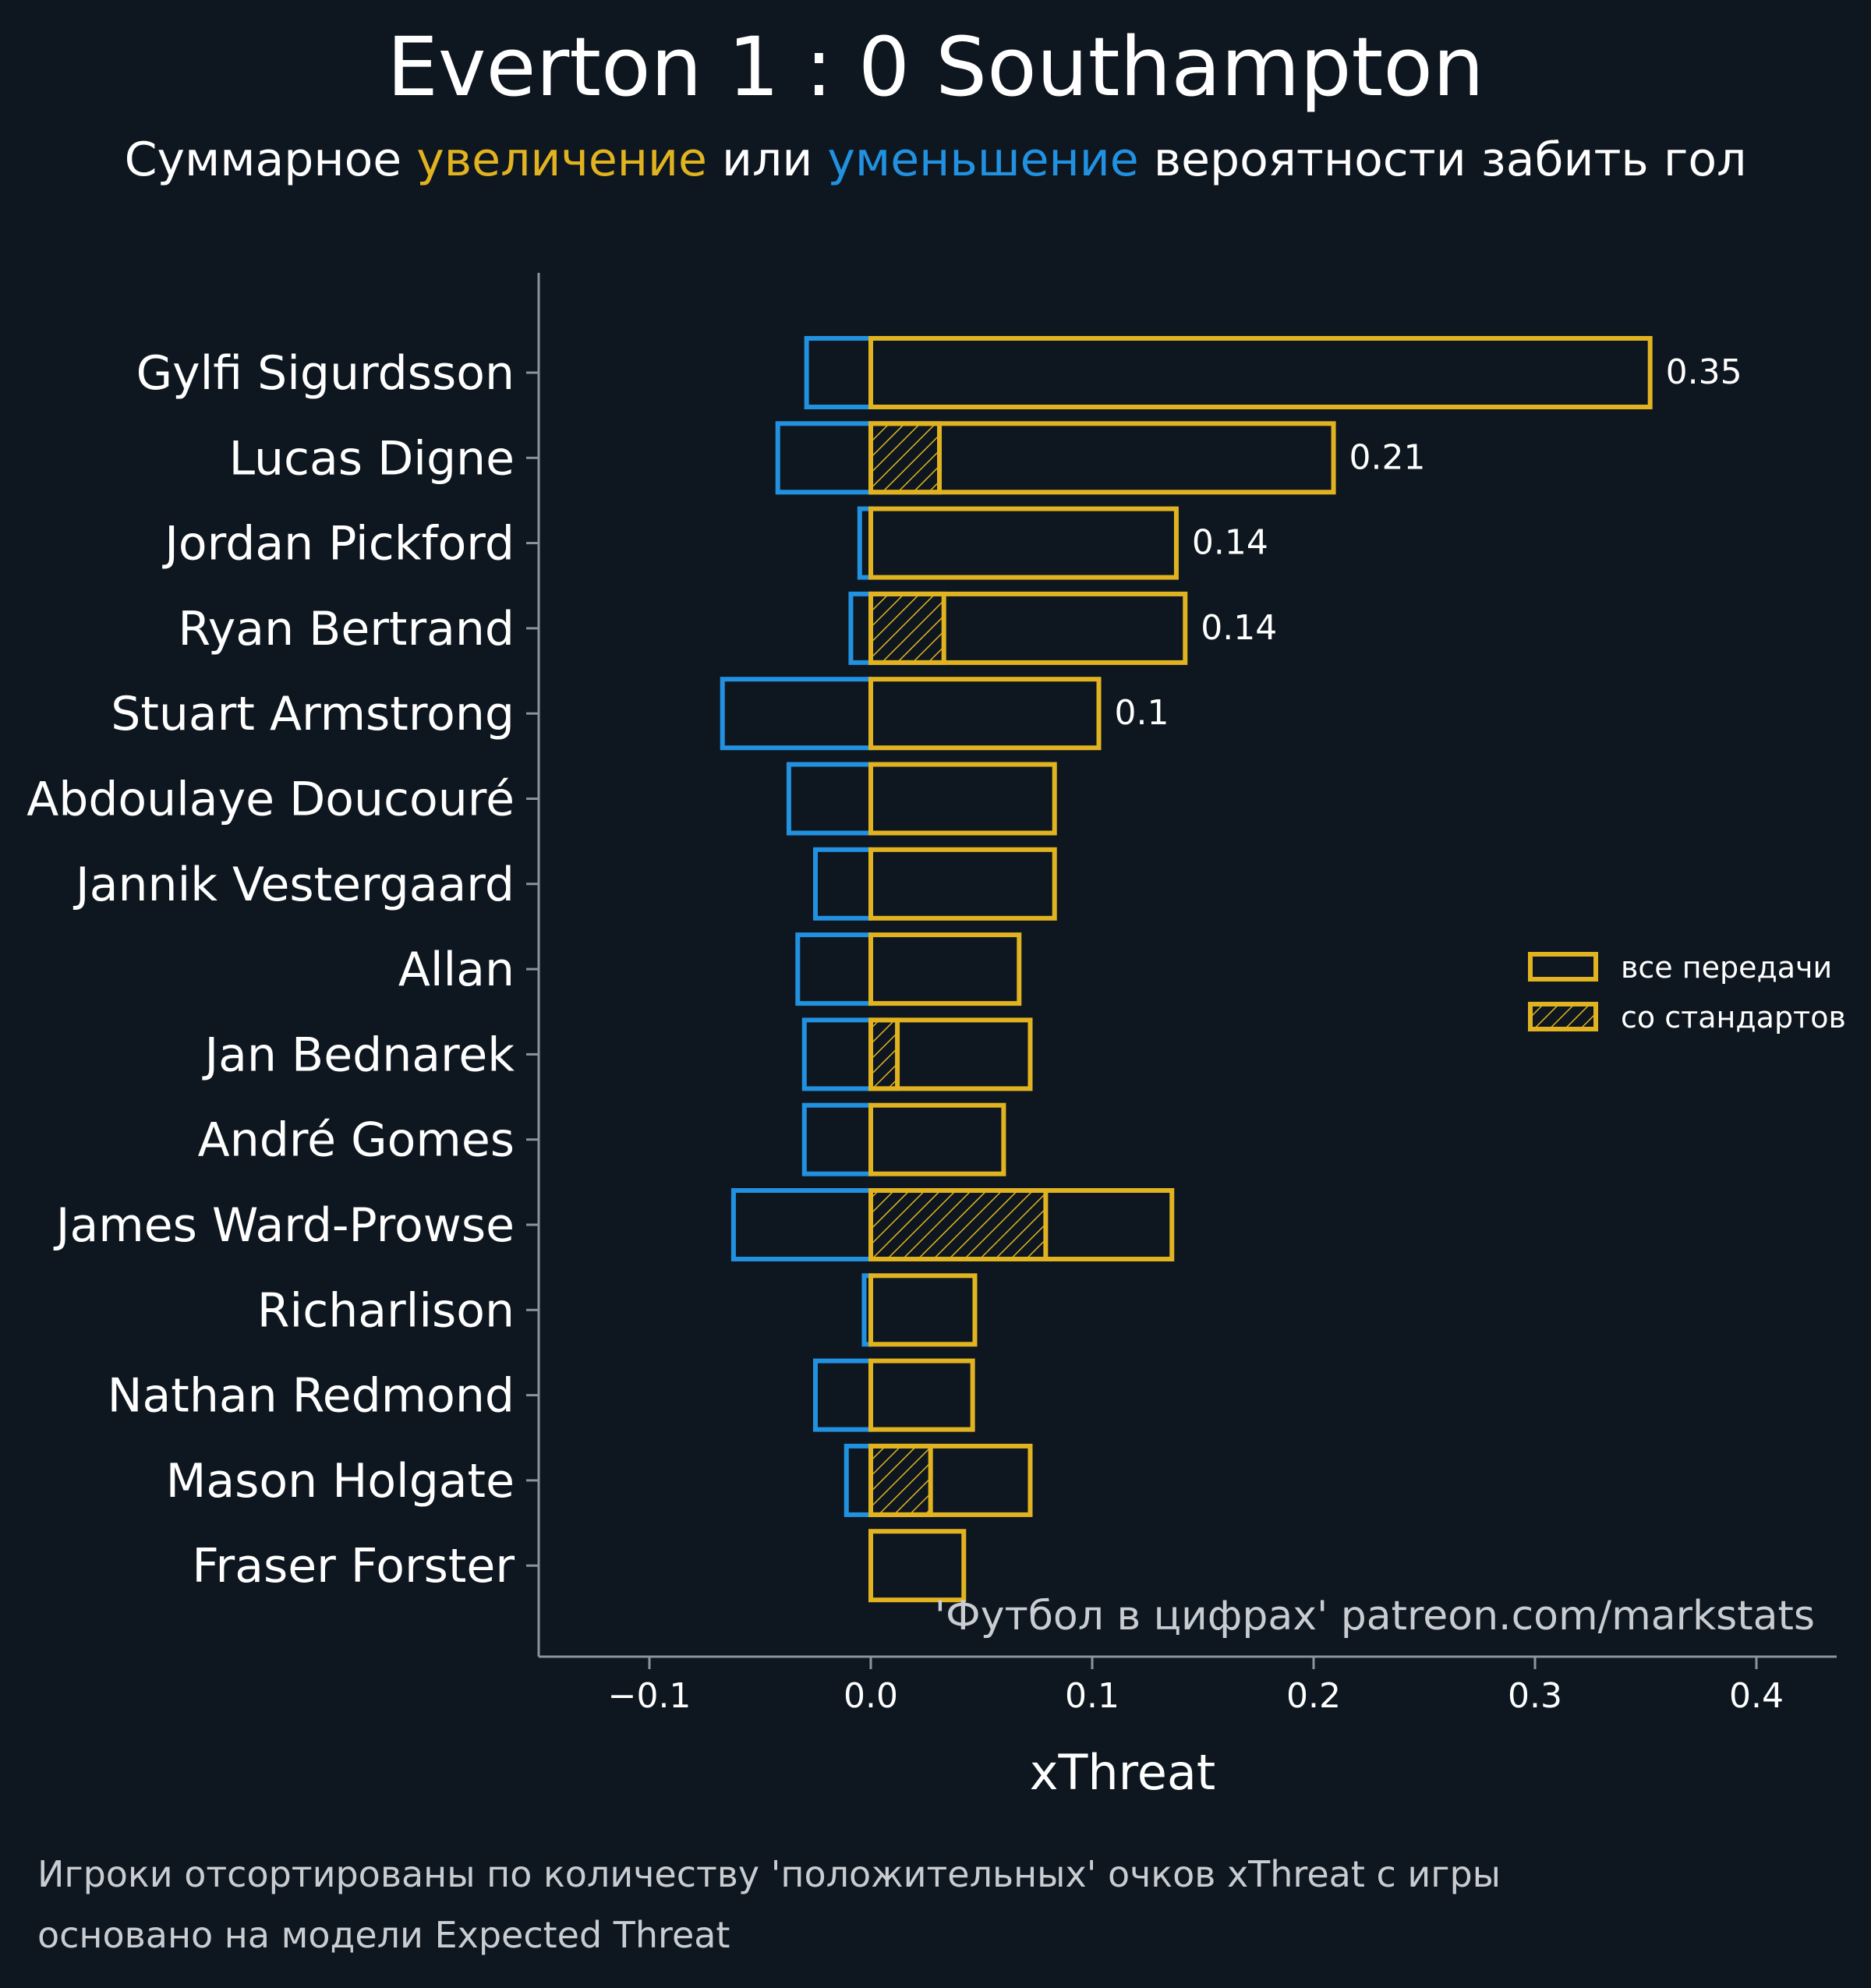  I want to click on bar-value-label: 0.1, so click(1142, 713).